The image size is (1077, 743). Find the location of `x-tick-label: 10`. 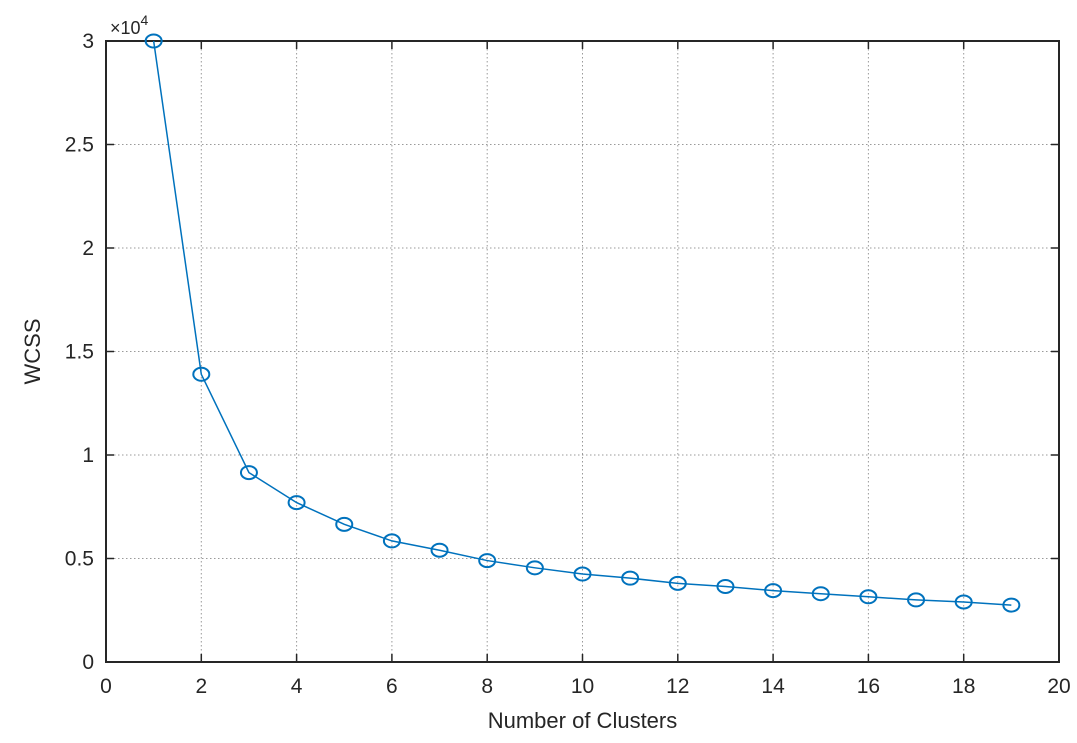

x-tick-label: 10 is located at coordinates (582, 686).